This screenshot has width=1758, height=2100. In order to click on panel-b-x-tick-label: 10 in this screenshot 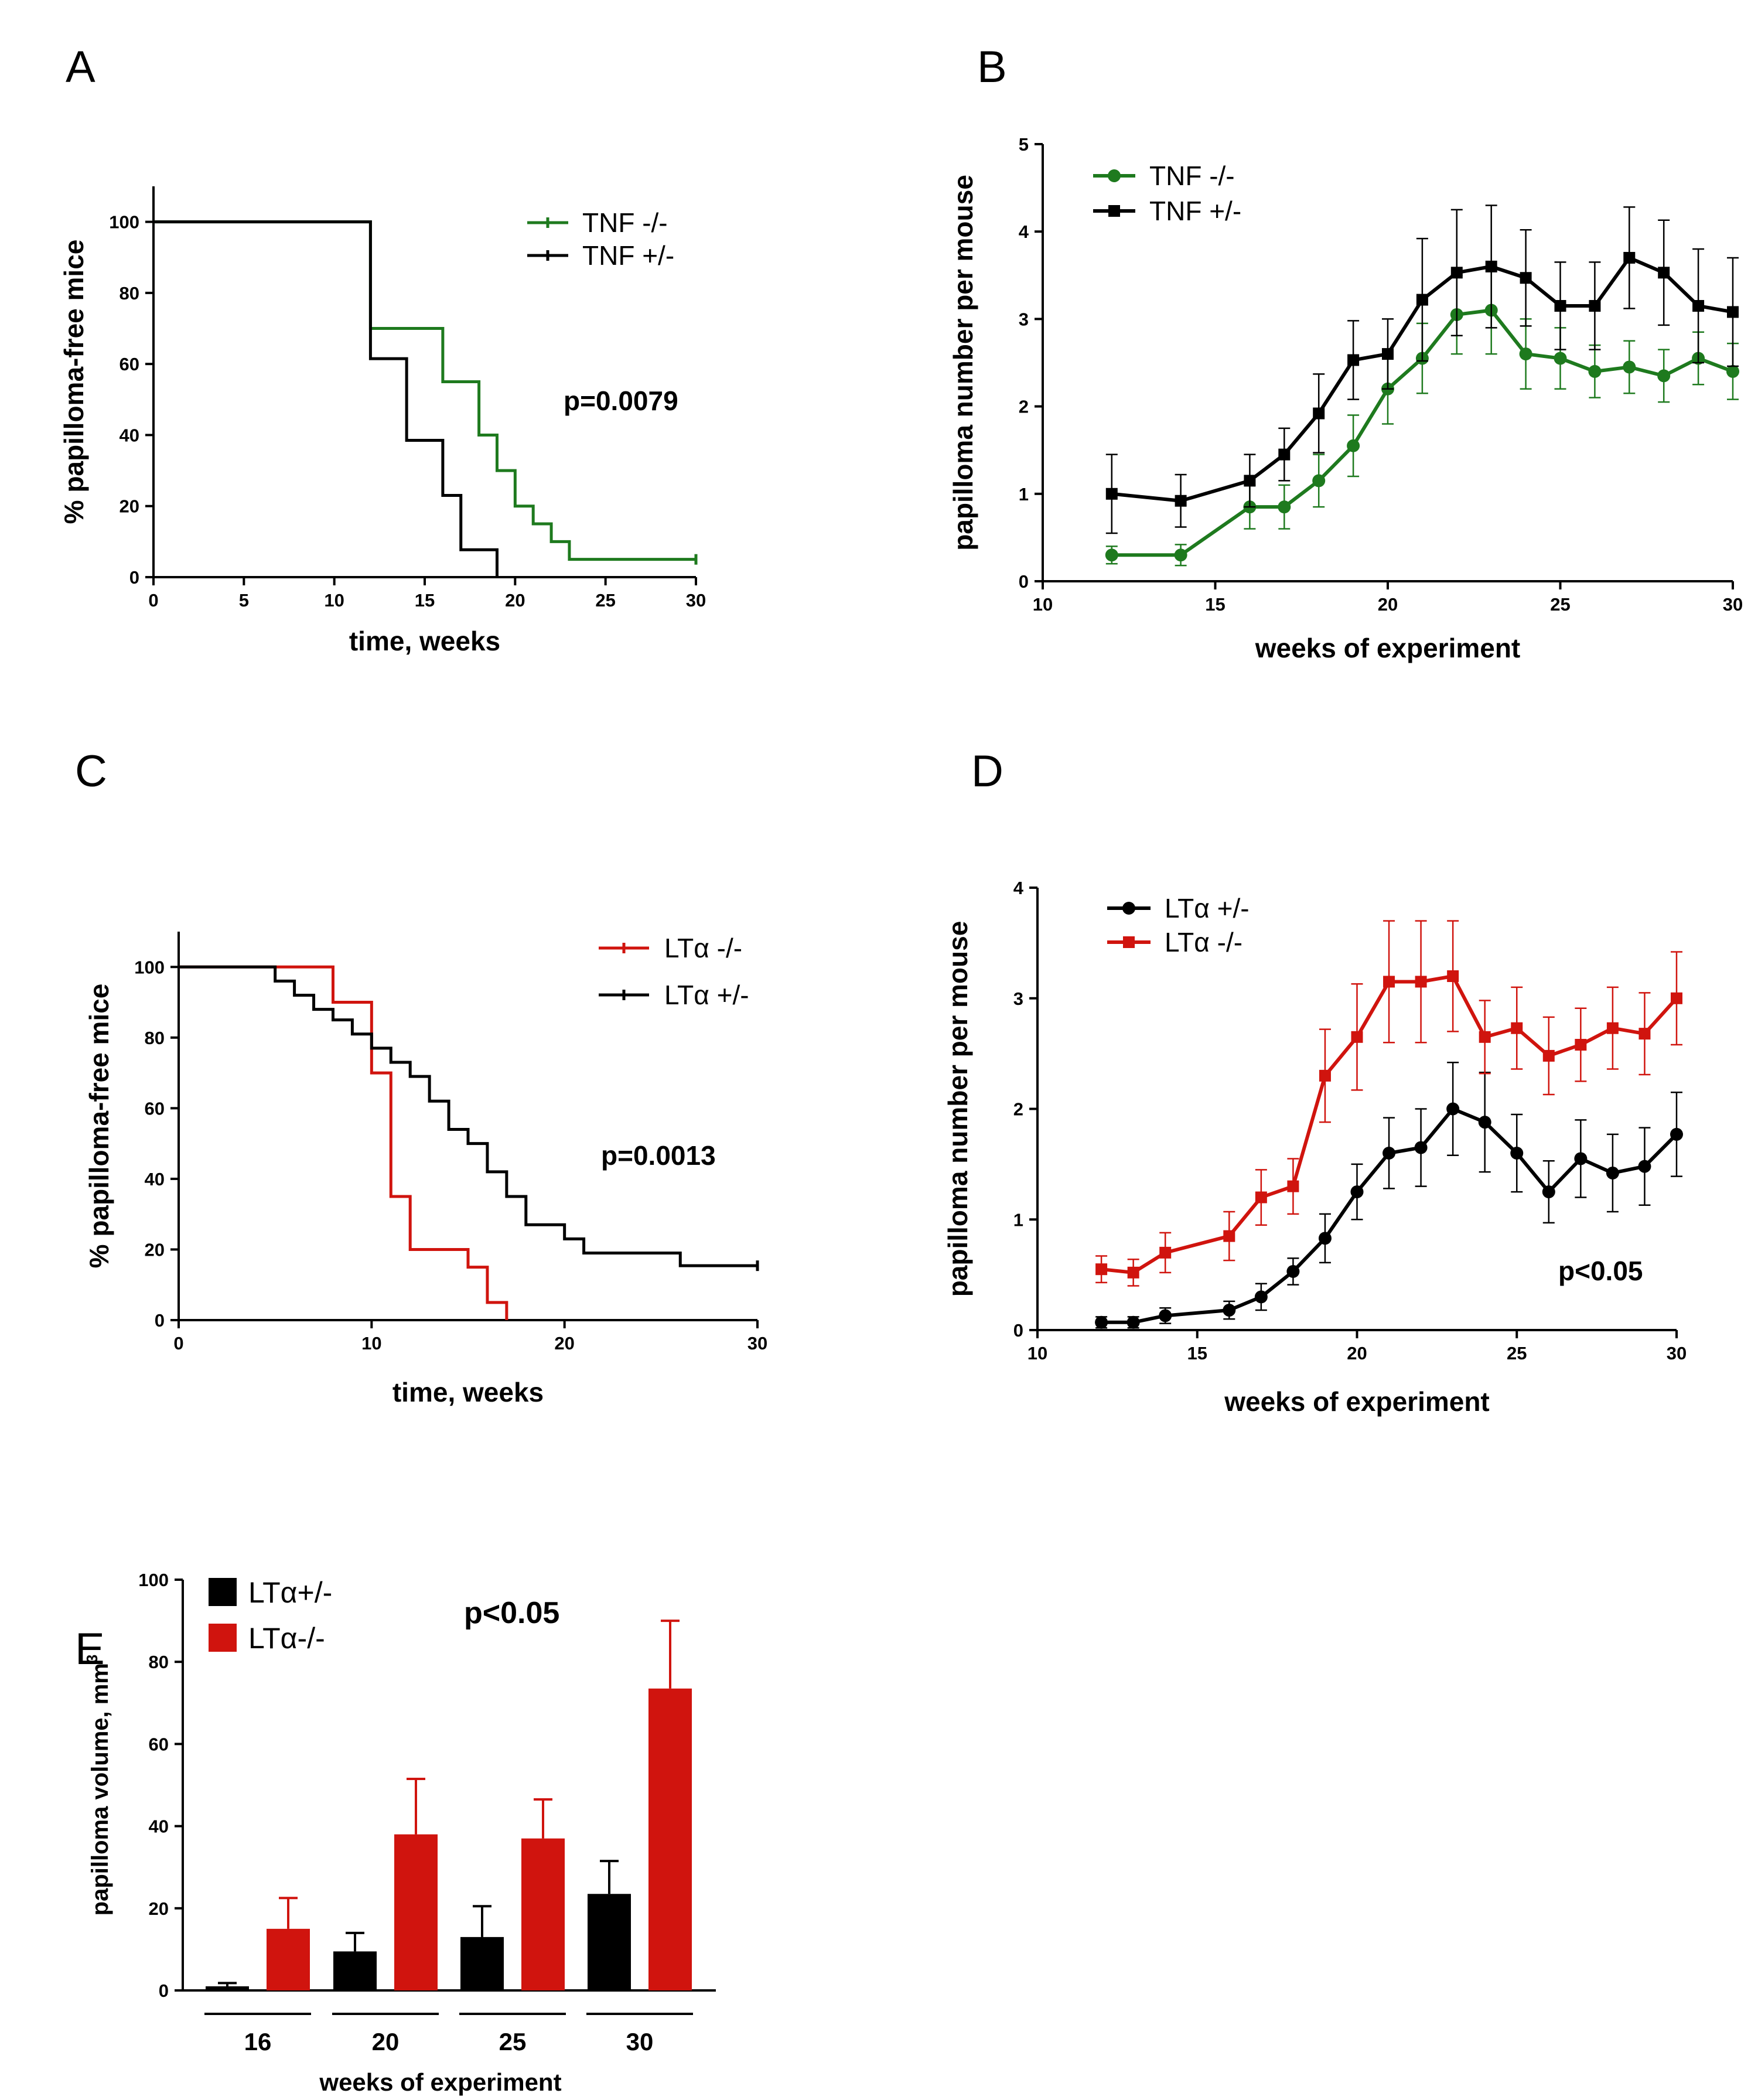, I will do `click(1043, 604)`.